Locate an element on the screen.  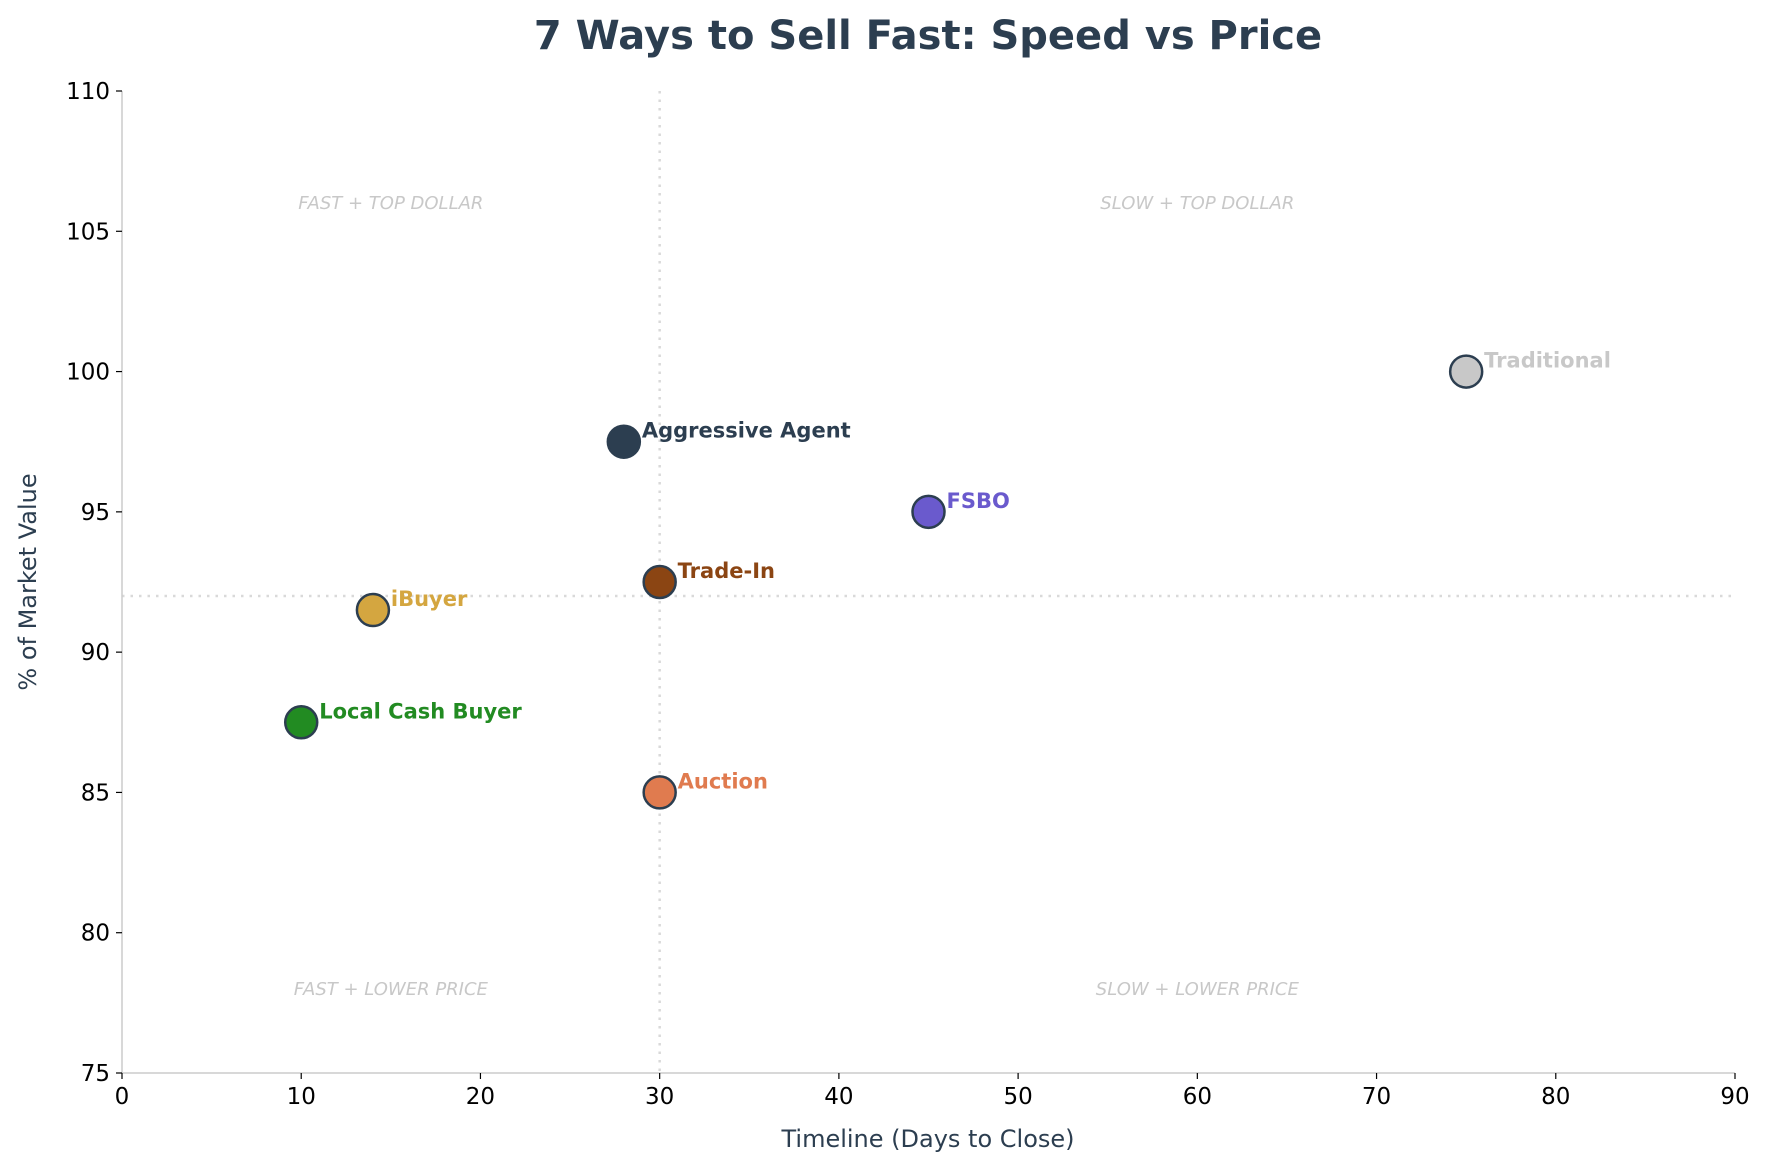
data-point-label: Traditional is located at coordinates (1547, 361).